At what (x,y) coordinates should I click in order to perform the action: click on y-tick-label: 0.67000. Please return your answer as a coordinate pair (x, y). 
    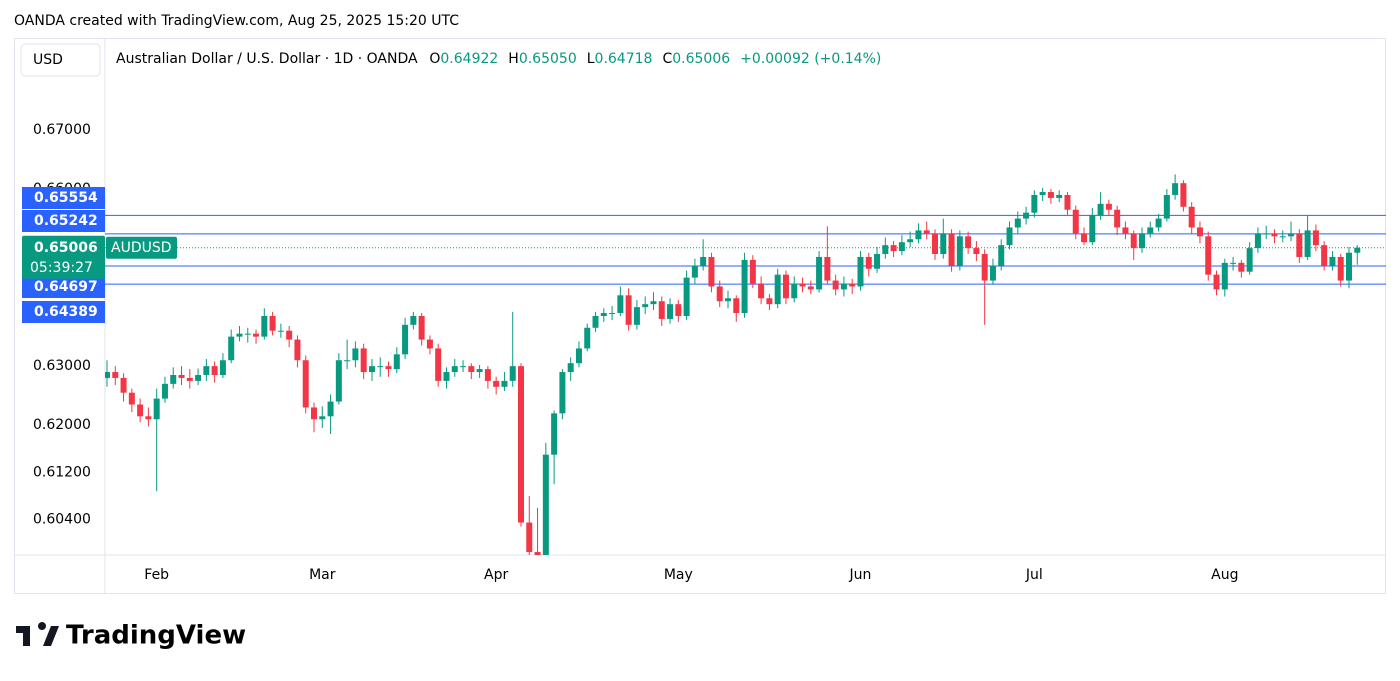
    Looking at the image, I should click on (62, 130).